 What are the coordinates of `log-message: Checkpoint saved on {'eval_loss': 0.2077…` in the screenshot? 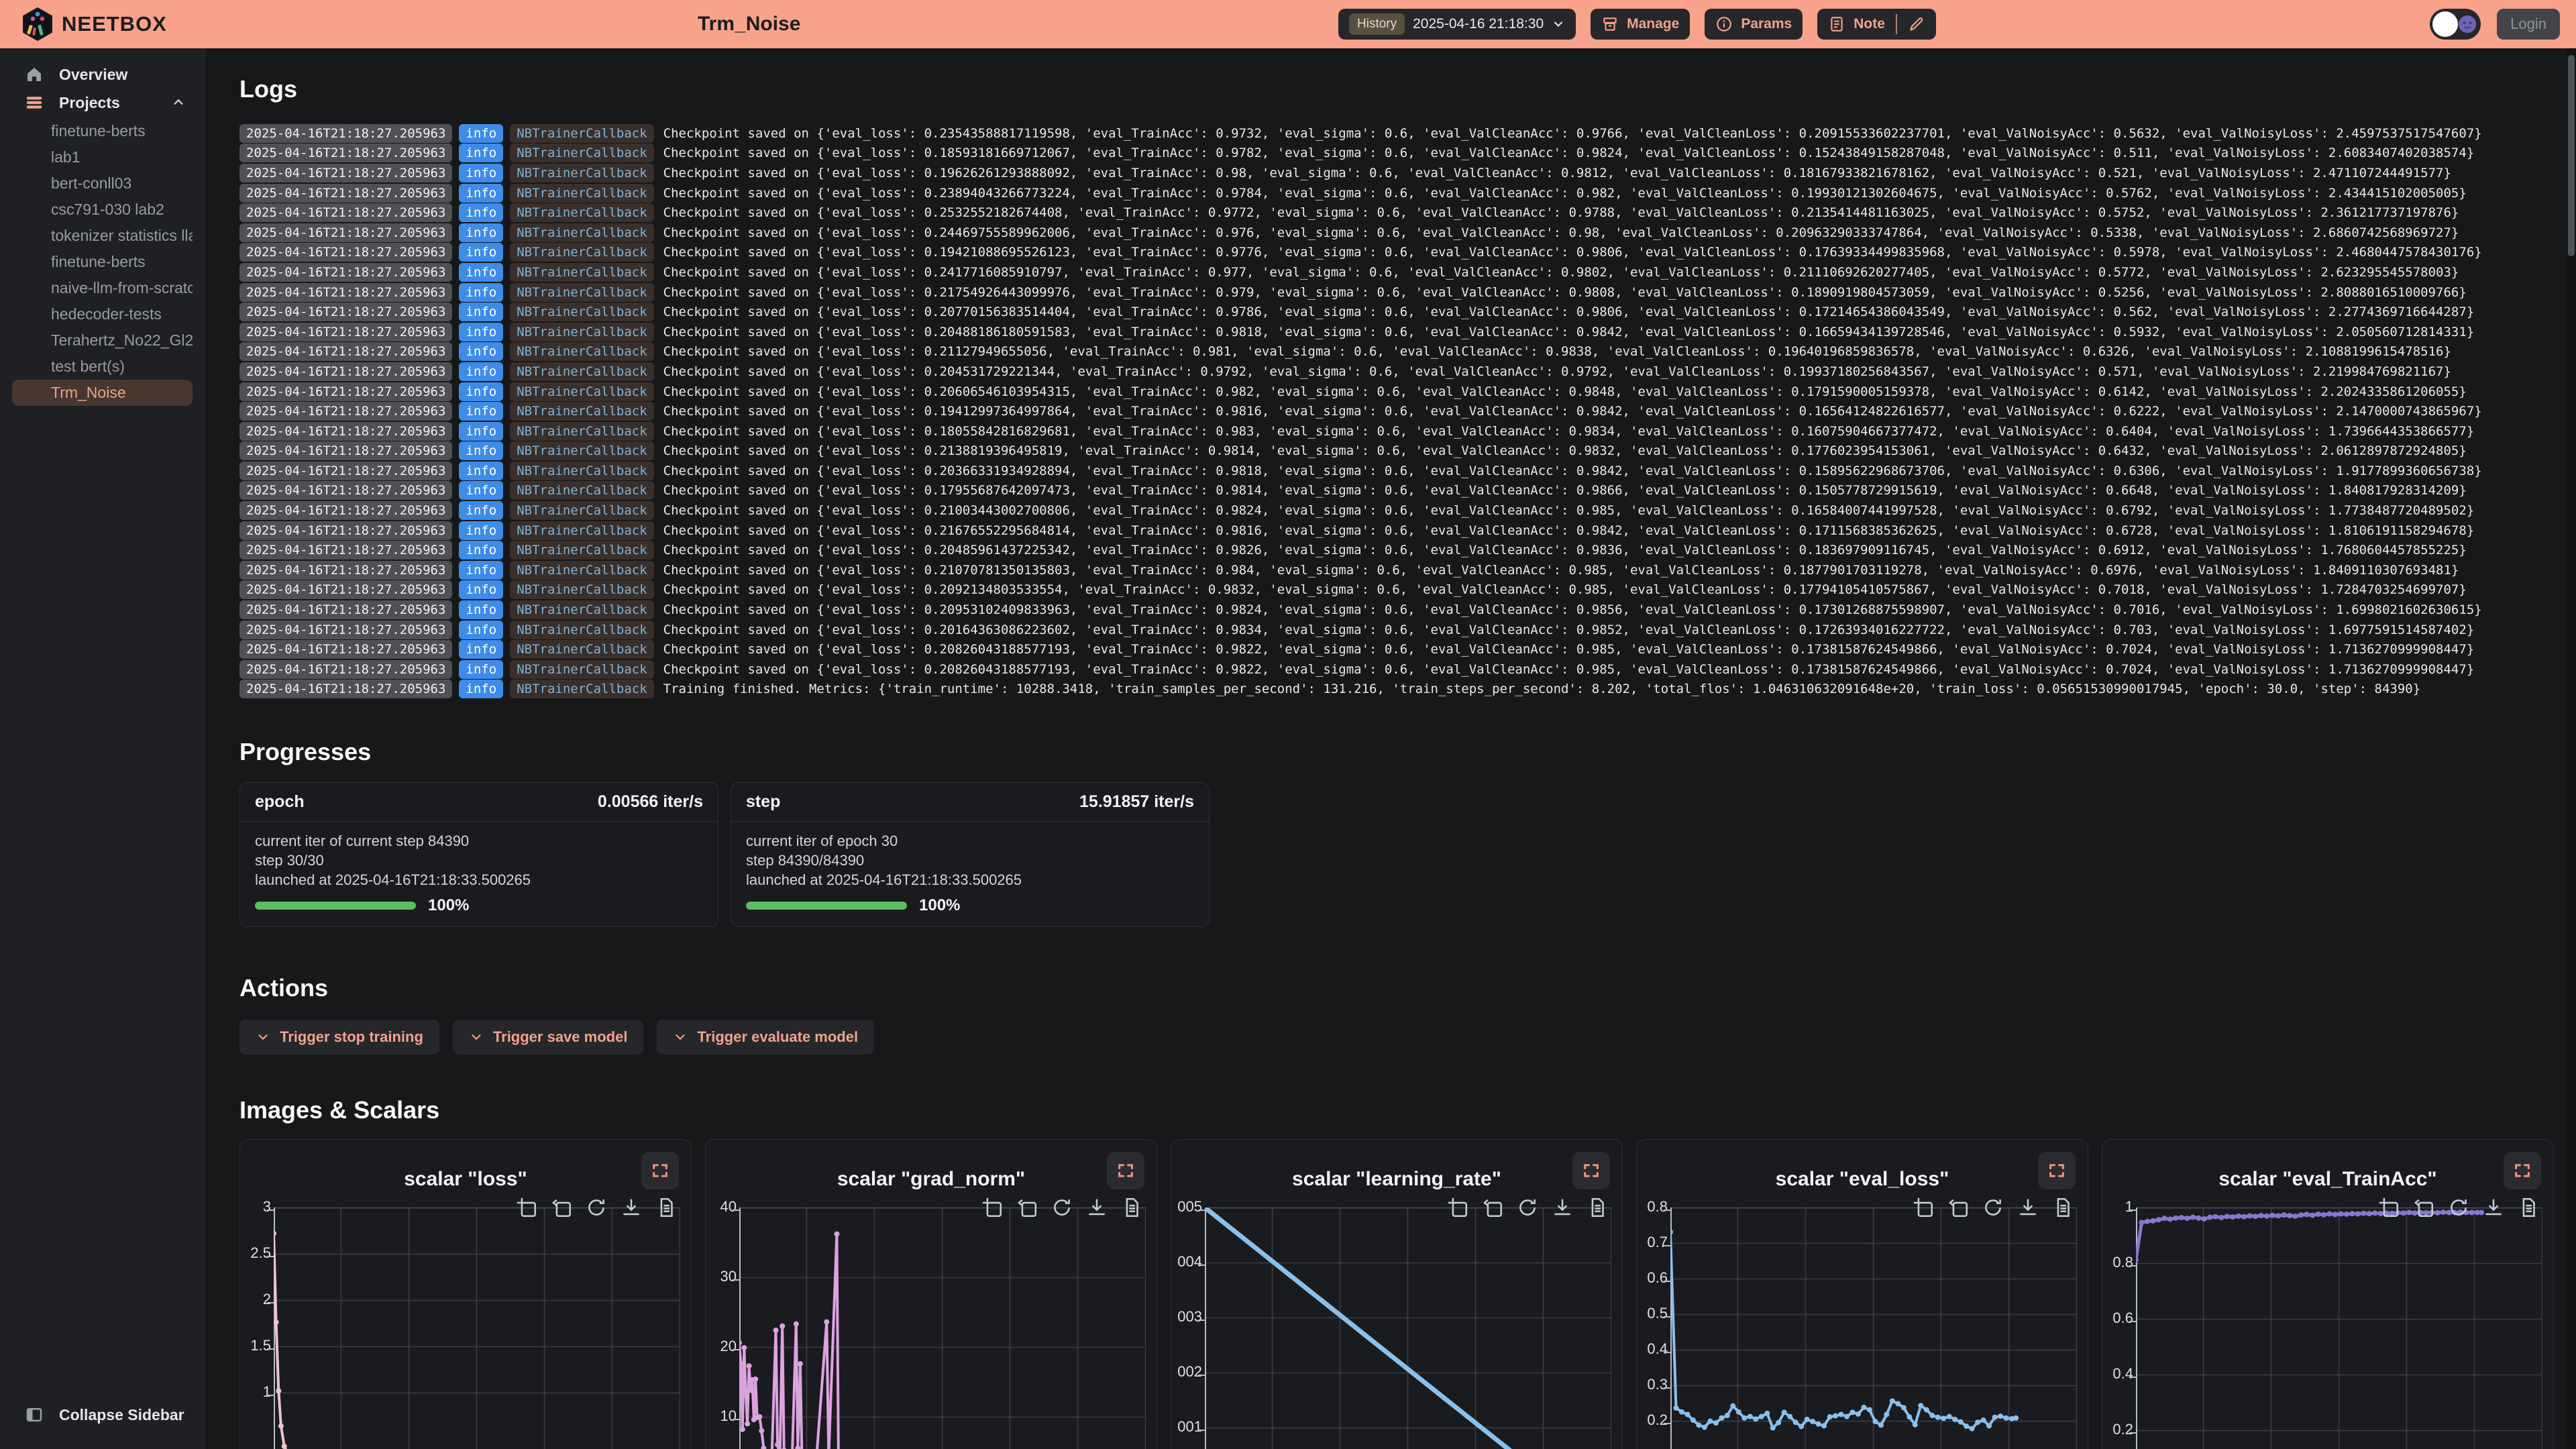 It's located at (1569, 312).